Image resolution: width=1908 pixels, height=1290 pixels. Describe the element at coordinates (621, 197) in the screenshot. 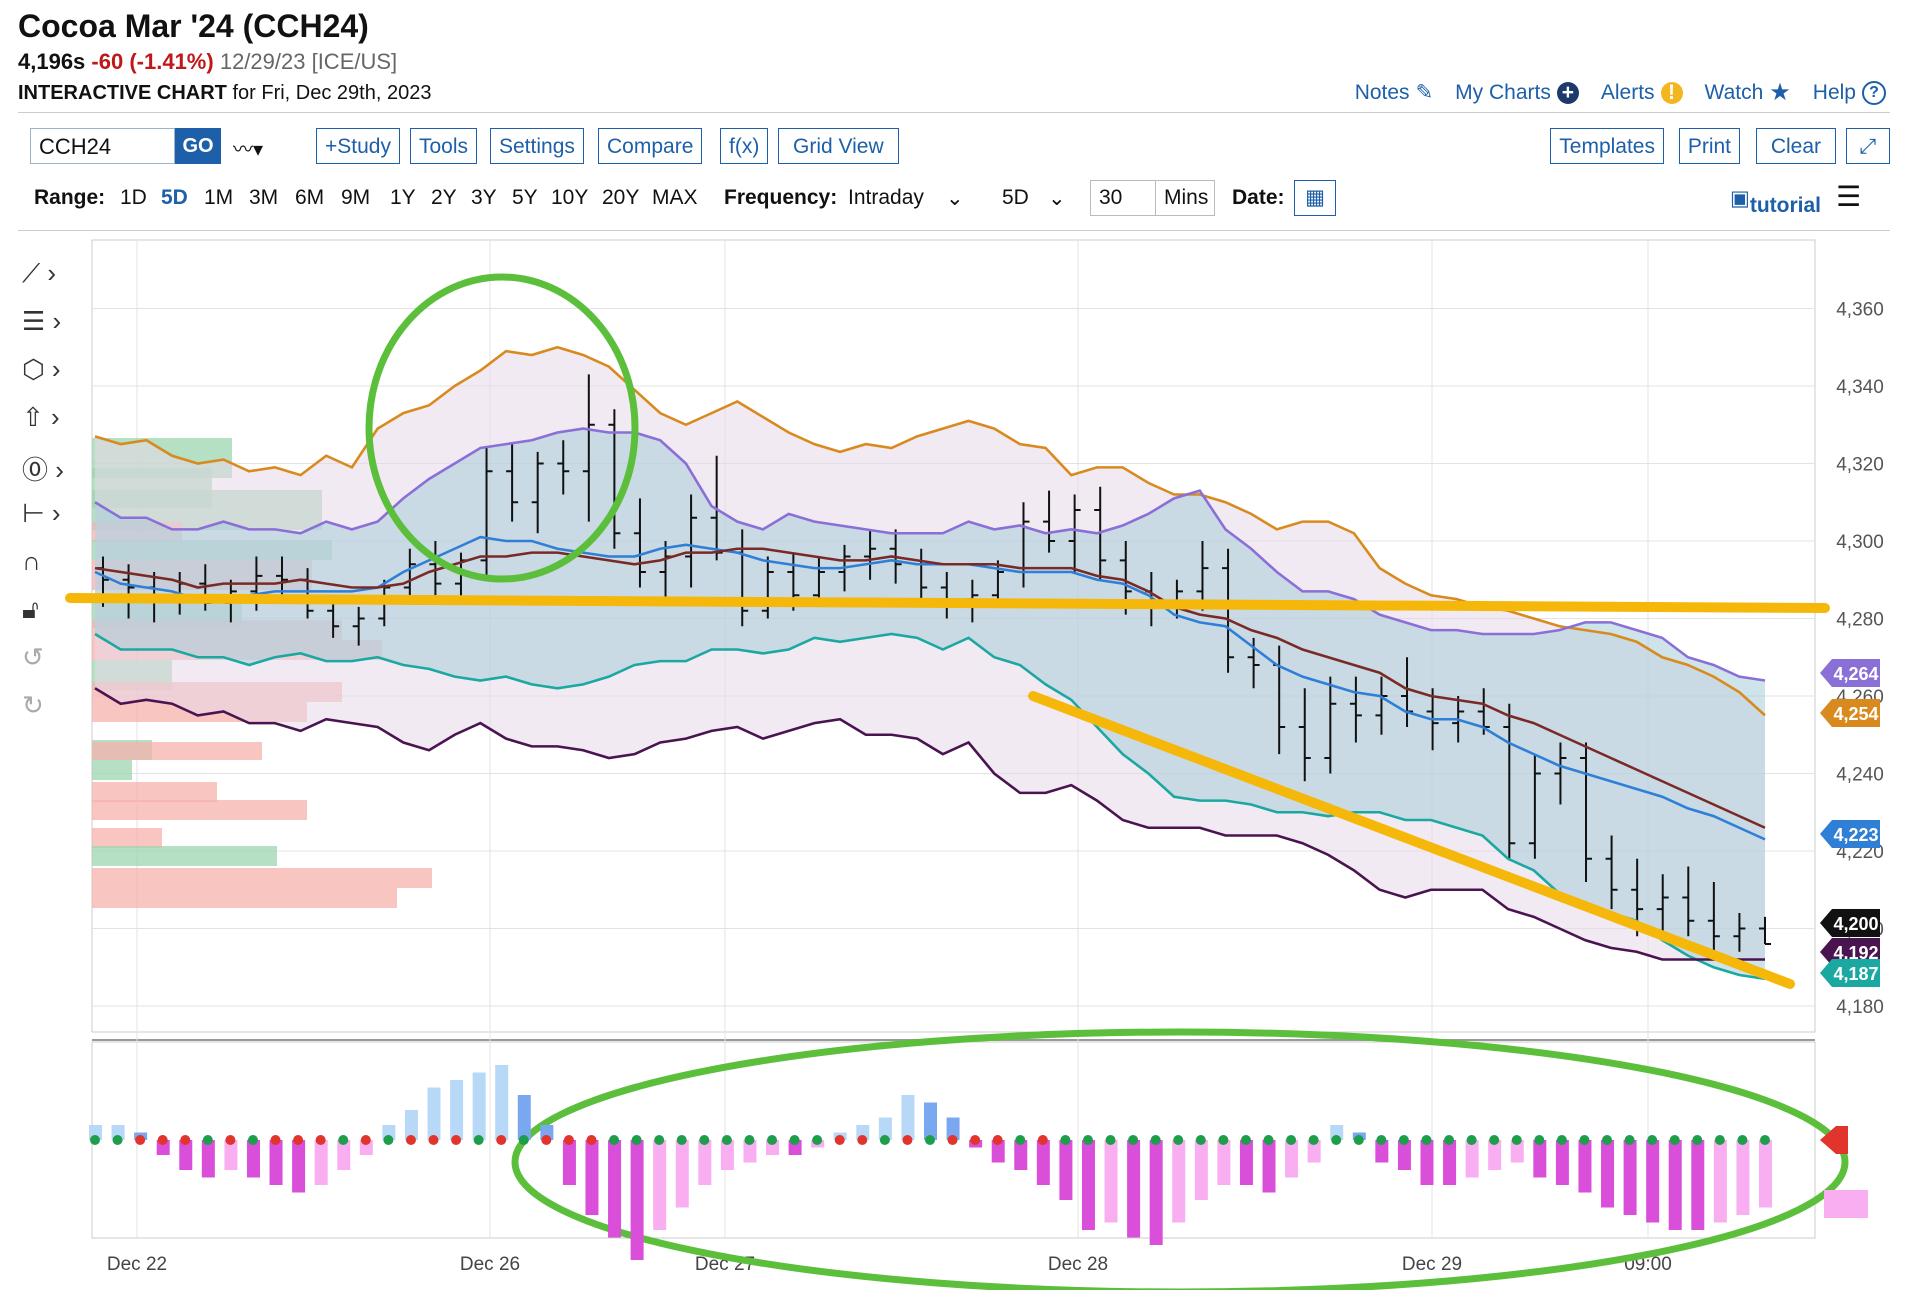

I see `range-20y: 20Y` at that location.